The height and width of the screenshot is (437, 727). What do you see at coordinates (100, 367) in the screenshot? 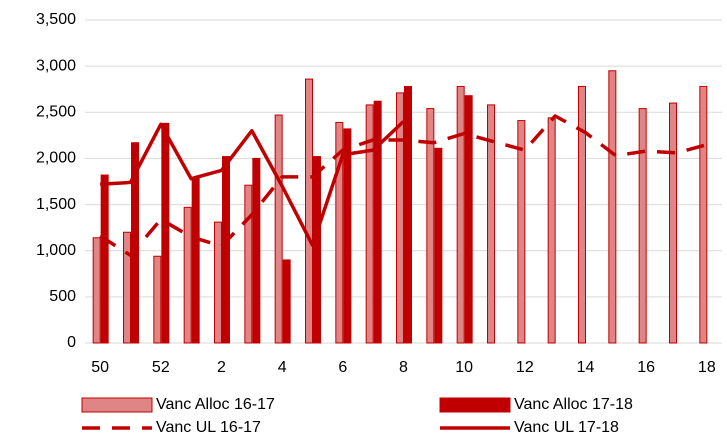
I see `x-tick-label: 50` at bounding box center [100, 367].